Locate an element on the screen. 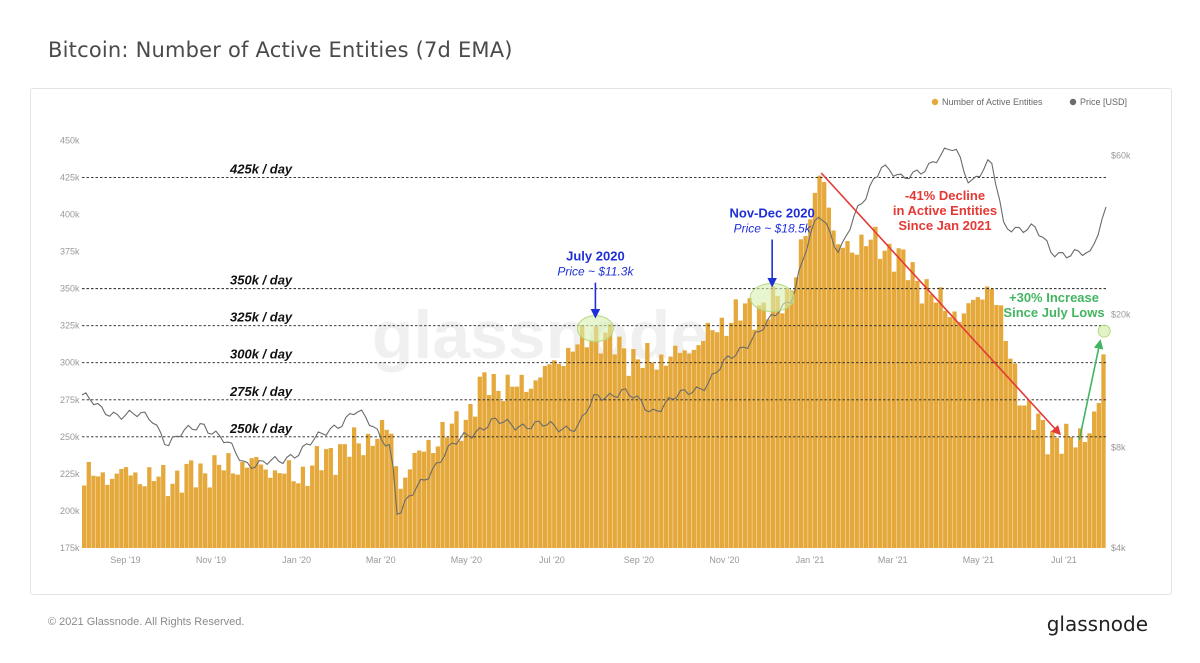  y-right-tick-label: $8k is located at coordinates (1118, 447).